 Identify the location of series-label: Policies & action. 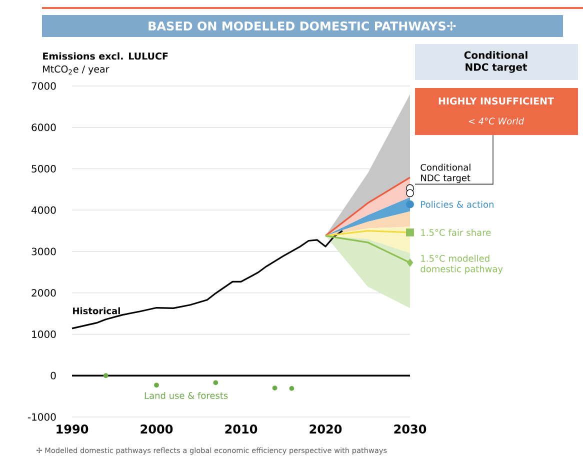
(457, 204).